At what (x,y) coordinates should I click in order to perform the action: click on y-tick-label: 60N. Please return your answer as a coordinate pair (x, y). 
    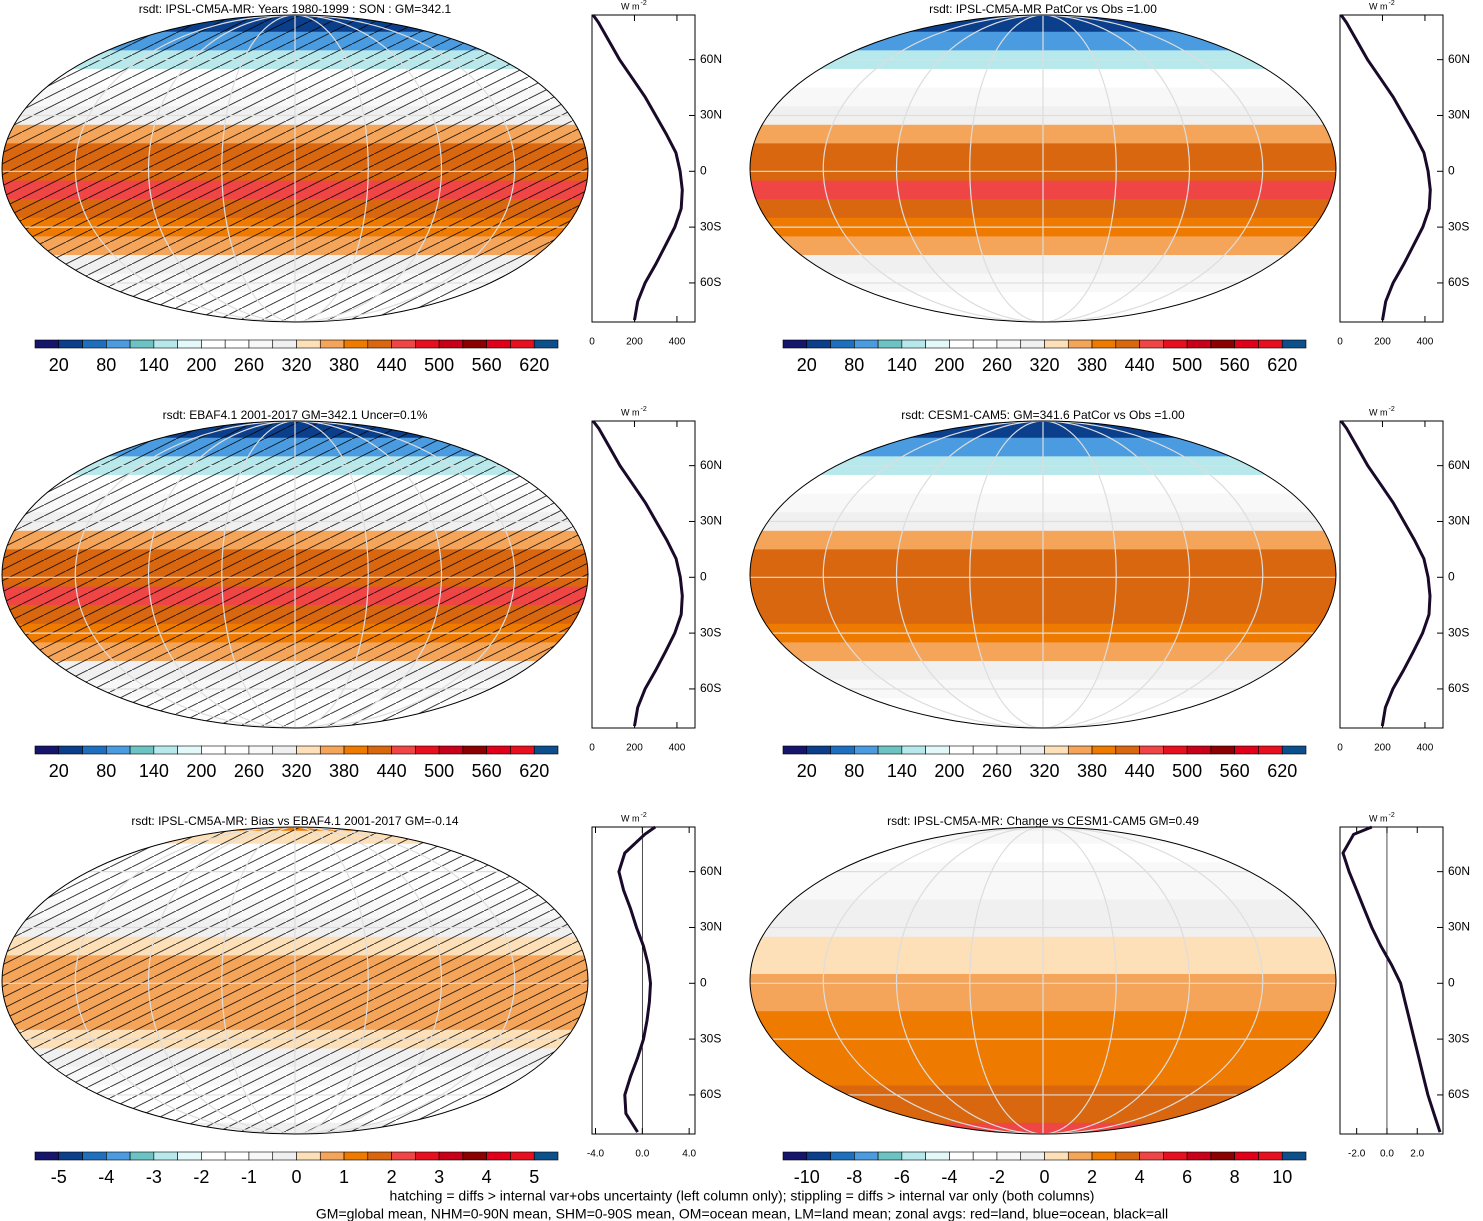
    Looking at the image, I should click on (1459, 465).